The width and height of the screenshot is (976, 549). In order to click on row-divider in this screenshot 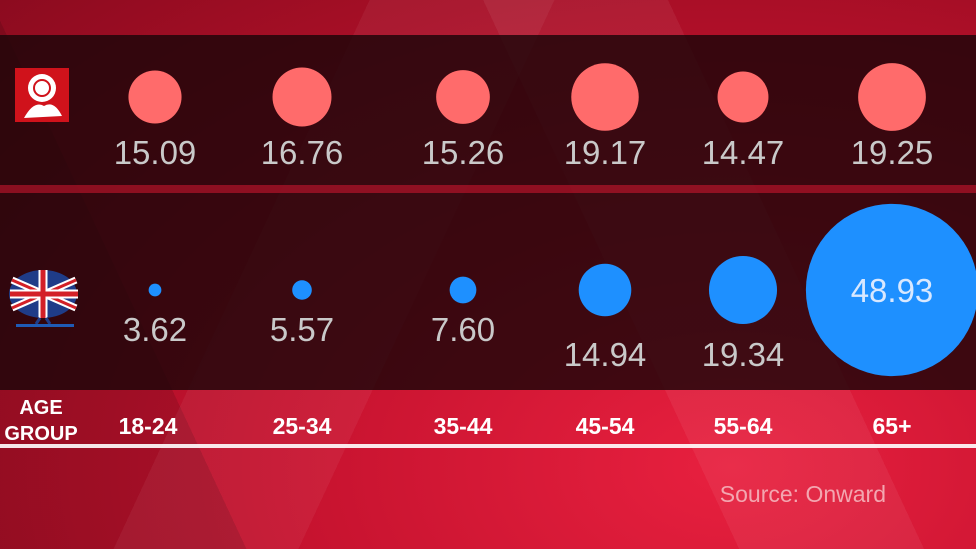, I will do `click(488, 189)`.